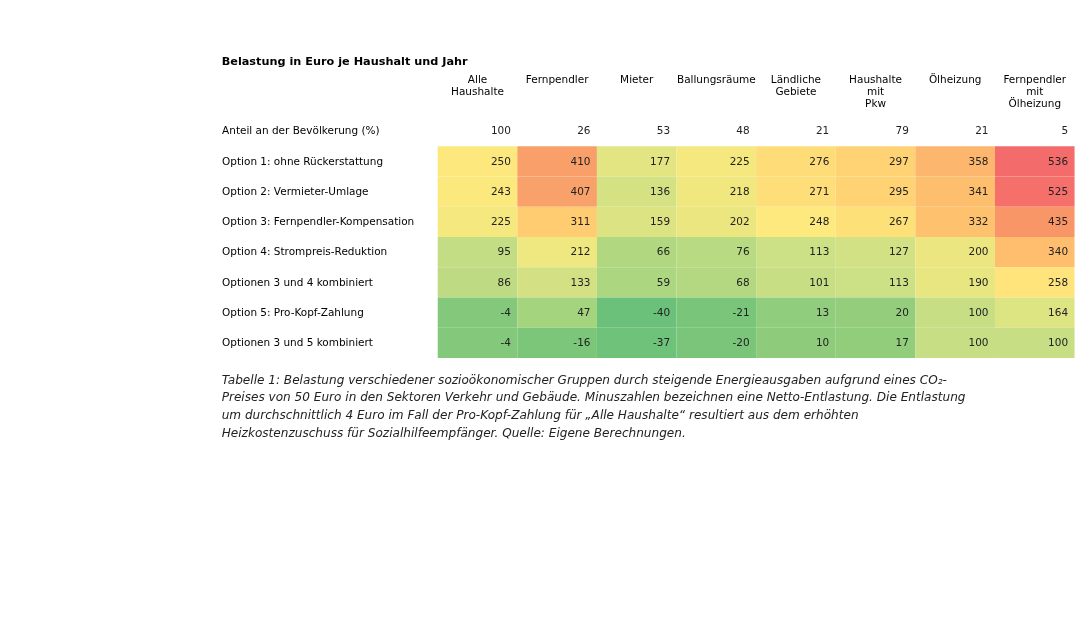 Image resolution: width=1081 pixels, height=619 pixels. What do you see at coordinates (303, 160) in the screenshot?
I see `y-tick-label: Option 1: ohne Rückerstattung` at bounding box center [303, 160].